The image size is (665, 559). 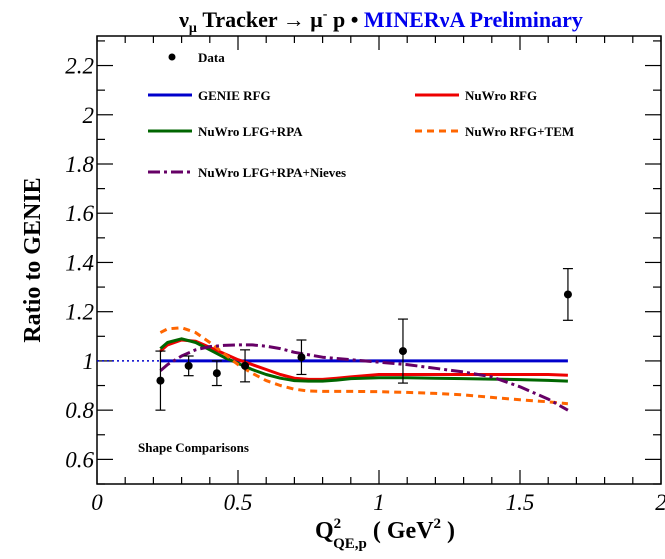 I want to click on series-line-nuwro-lfg-rpa-nieves, so click(x=364, y=377).